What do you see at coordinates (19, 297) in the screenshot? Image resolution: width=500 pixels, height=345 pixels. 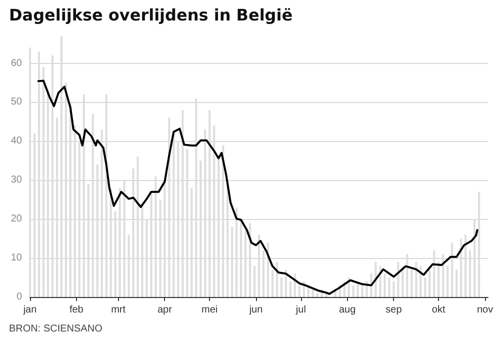 I see `y-tick-label: 0` at bounding box center [19, 297].